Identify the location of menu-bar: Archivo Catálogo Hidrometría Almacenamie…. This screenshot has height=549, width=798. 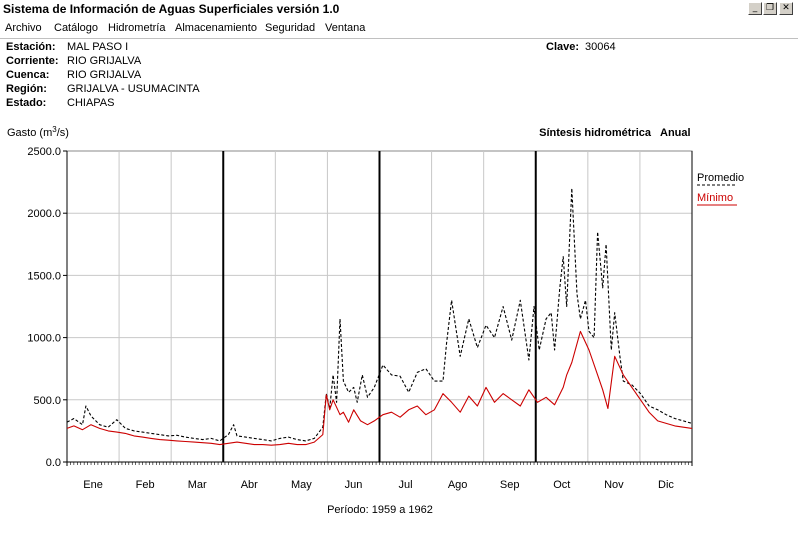
(399, 29).